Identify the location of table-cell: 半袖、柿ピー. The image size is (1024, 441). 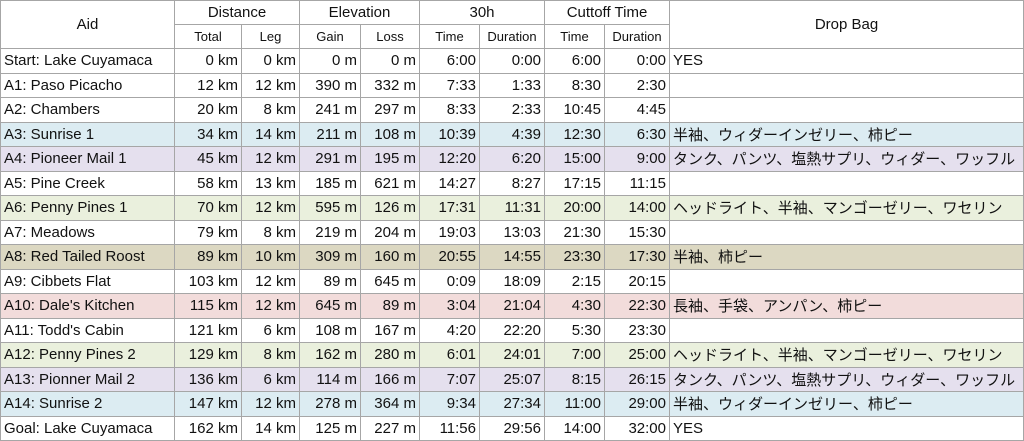
(847, 257).